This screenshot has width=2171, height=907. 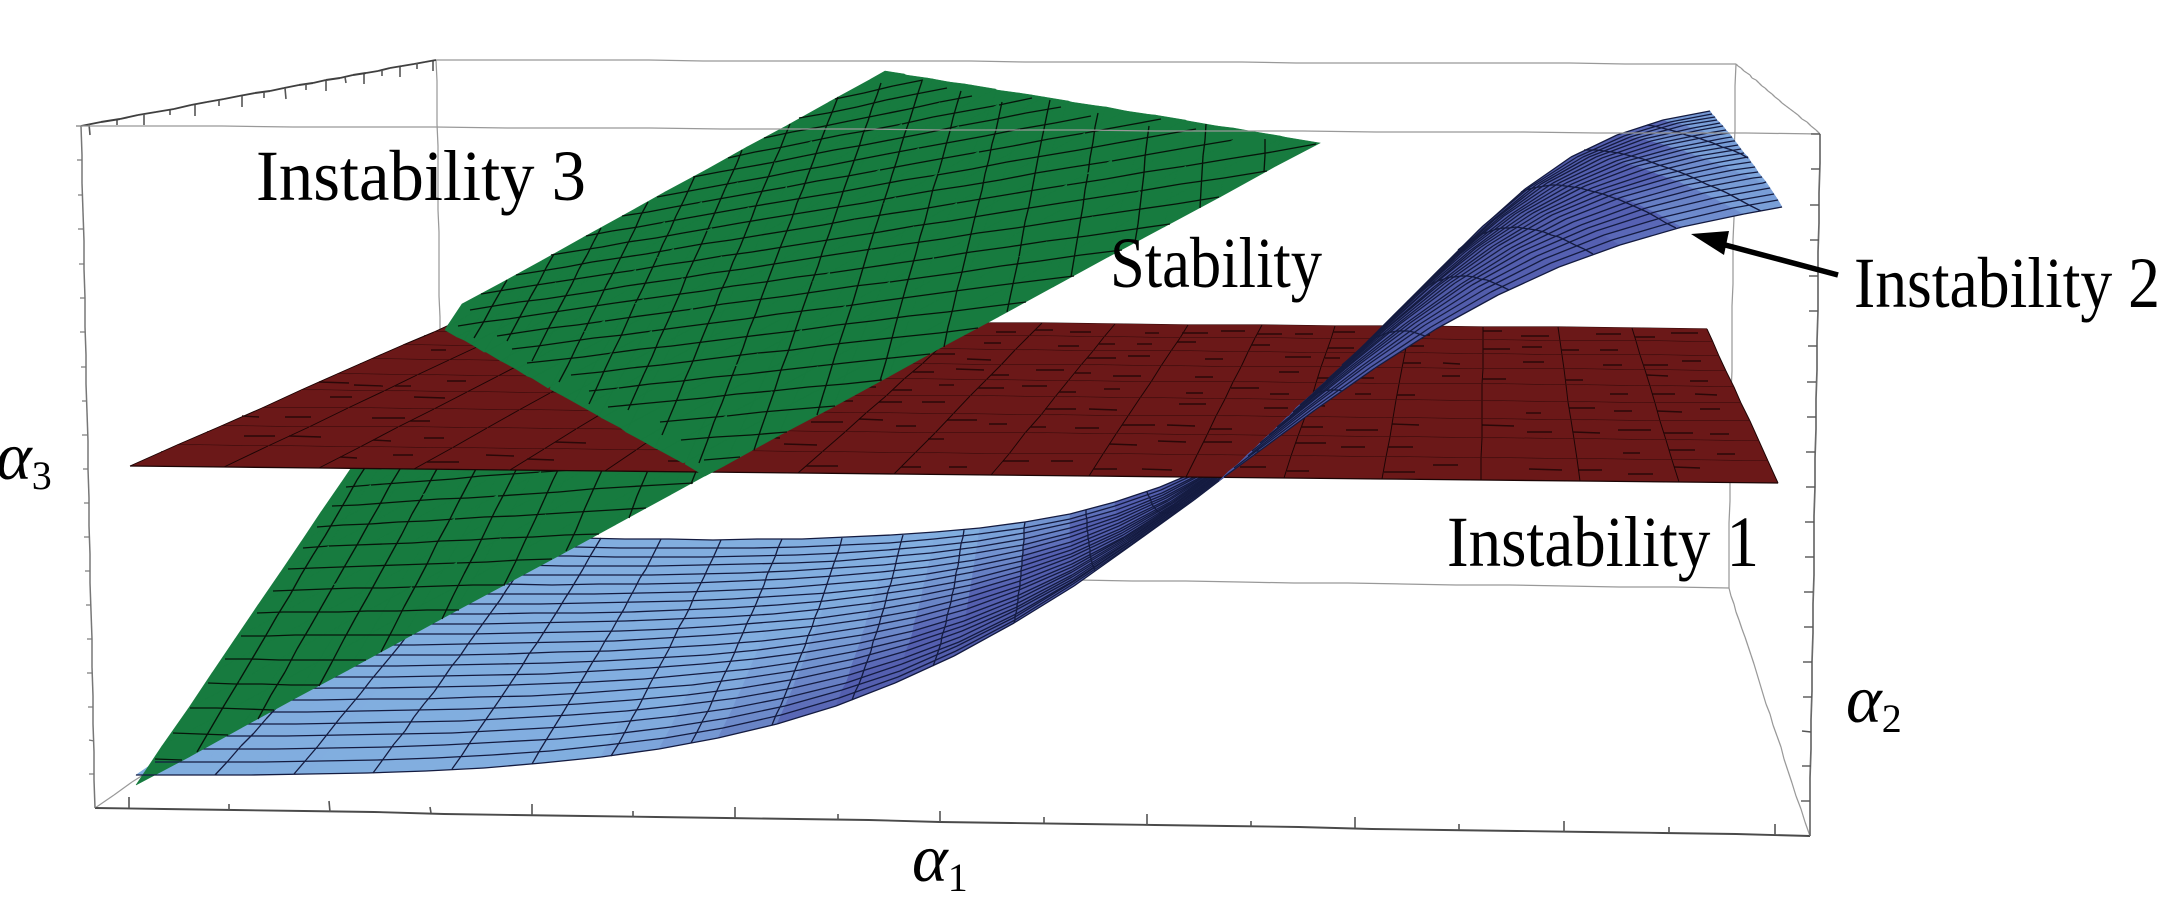 What do you see at coordinates (2007, 283) in the screenshot?
I see `svg-text: Instability 2` at bounding box center [2007, 283].